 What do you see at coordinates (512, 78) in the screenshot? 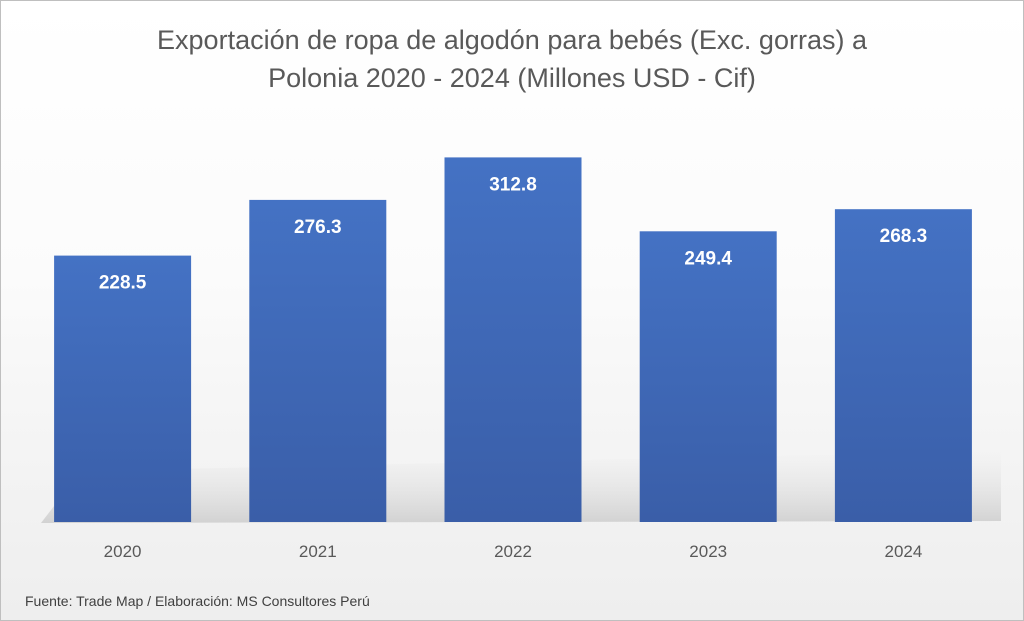
I see `chart-title-line-2: Polonia 2020 - 2024 (Millones USD - Cif)` at bounding box center [512, 78].